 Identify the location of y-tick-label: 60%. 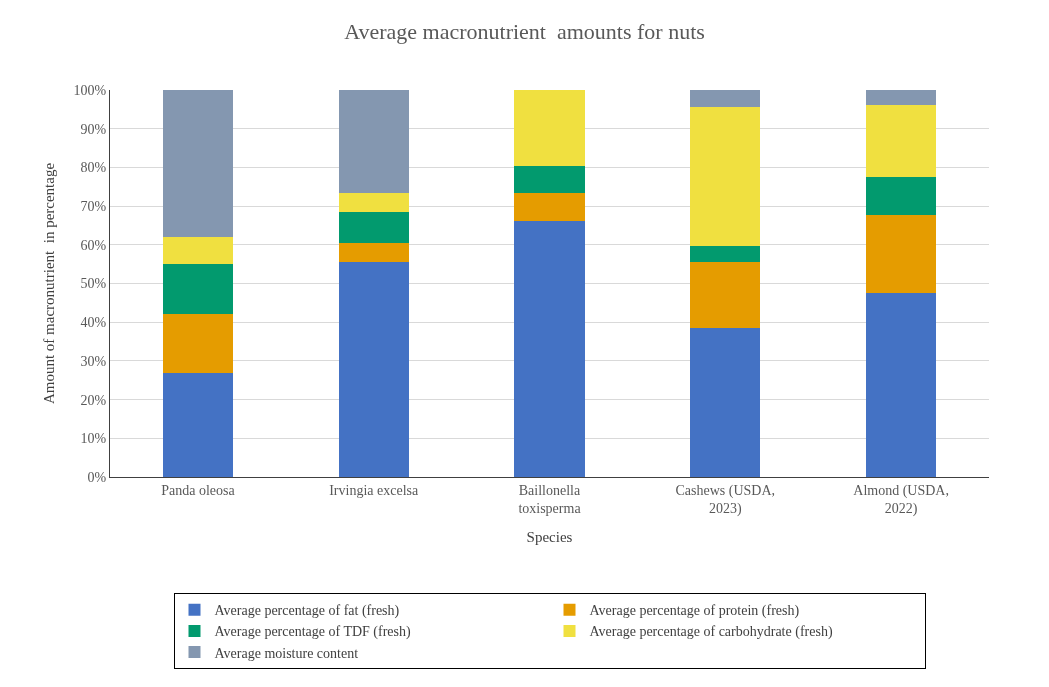
(93, 245).